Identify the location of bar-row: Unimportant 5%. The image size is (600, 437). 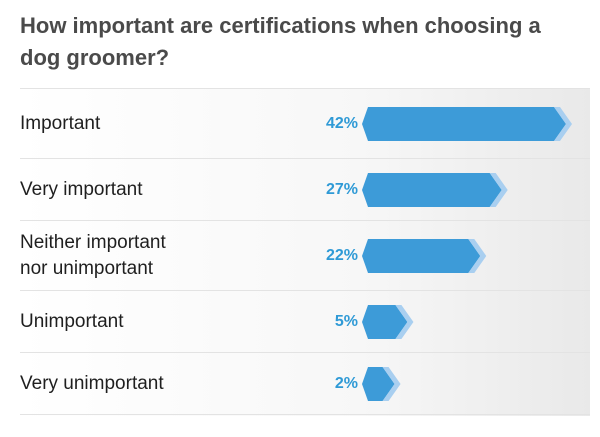
(305, 322).